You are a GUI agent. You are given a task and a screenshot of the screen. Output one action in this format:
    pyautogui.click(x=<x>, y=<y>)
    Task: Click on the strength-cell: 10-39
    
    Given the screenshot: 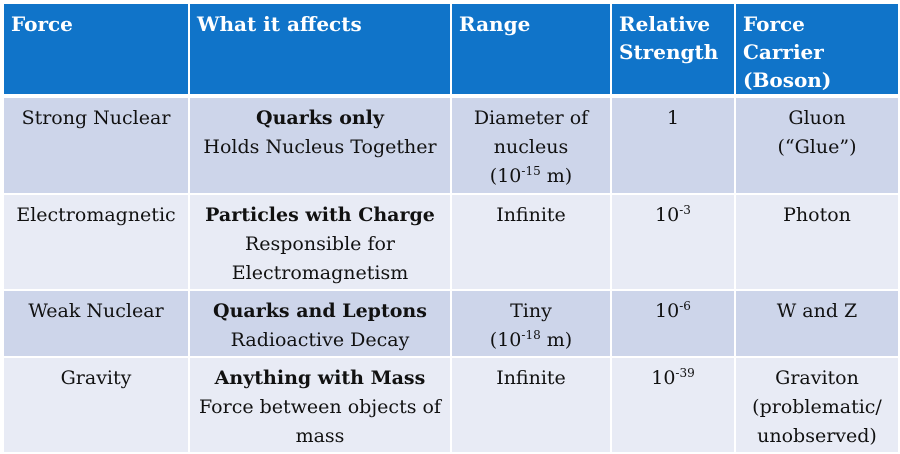 What is the action you would take?
    pyautogui.click(x=673, y=405)
    